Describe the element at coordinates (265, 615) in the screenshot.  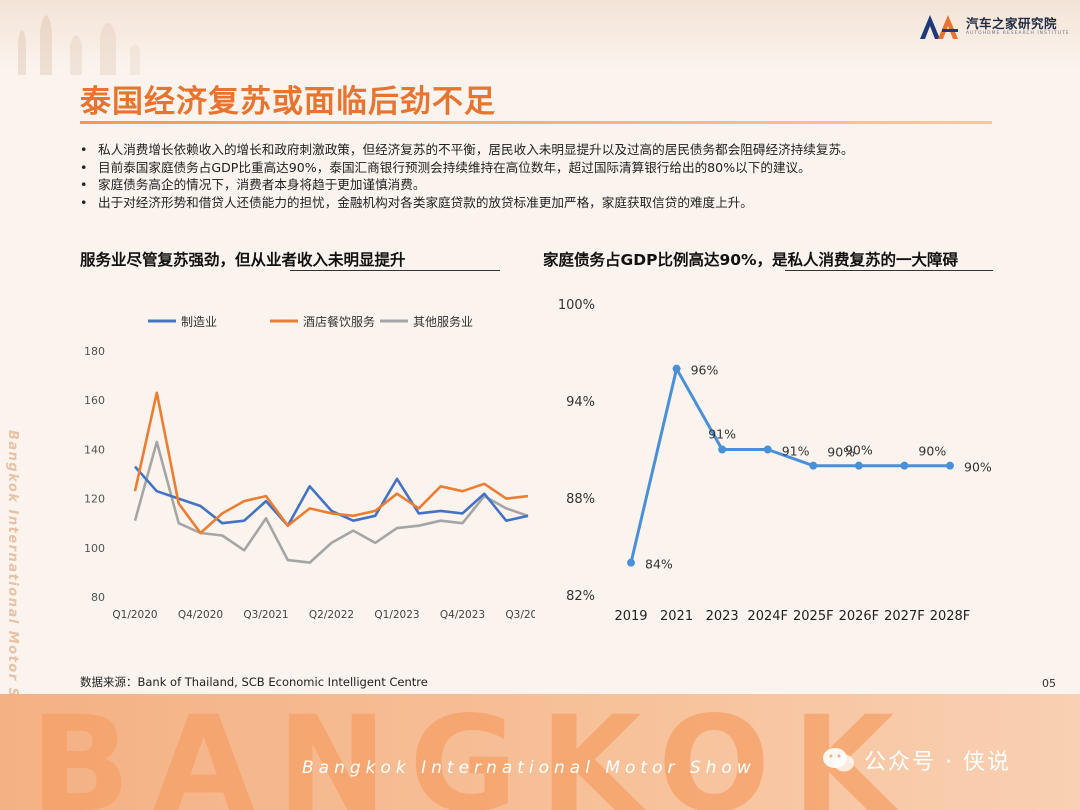
I see `x-tick-label: Q3/2021` at that location.